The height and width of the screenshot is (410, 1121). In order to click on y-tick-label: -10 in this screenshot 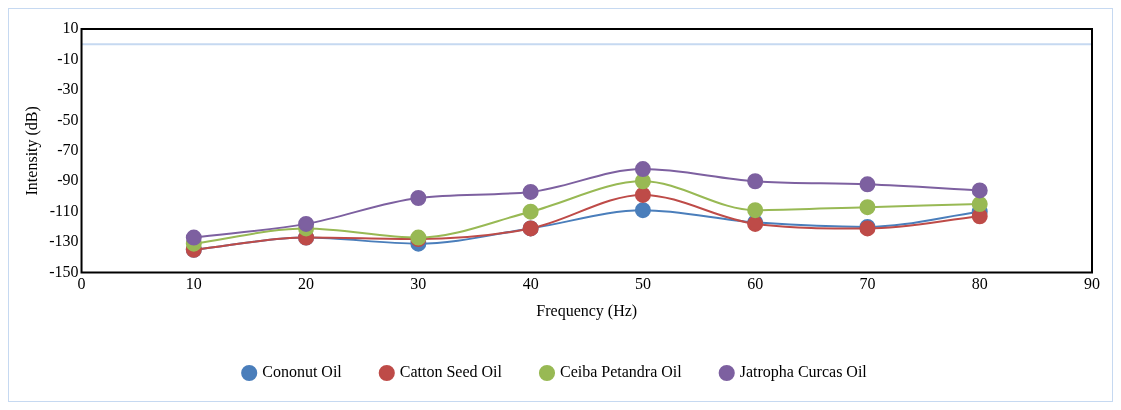, I will do `click(68, 58)`.